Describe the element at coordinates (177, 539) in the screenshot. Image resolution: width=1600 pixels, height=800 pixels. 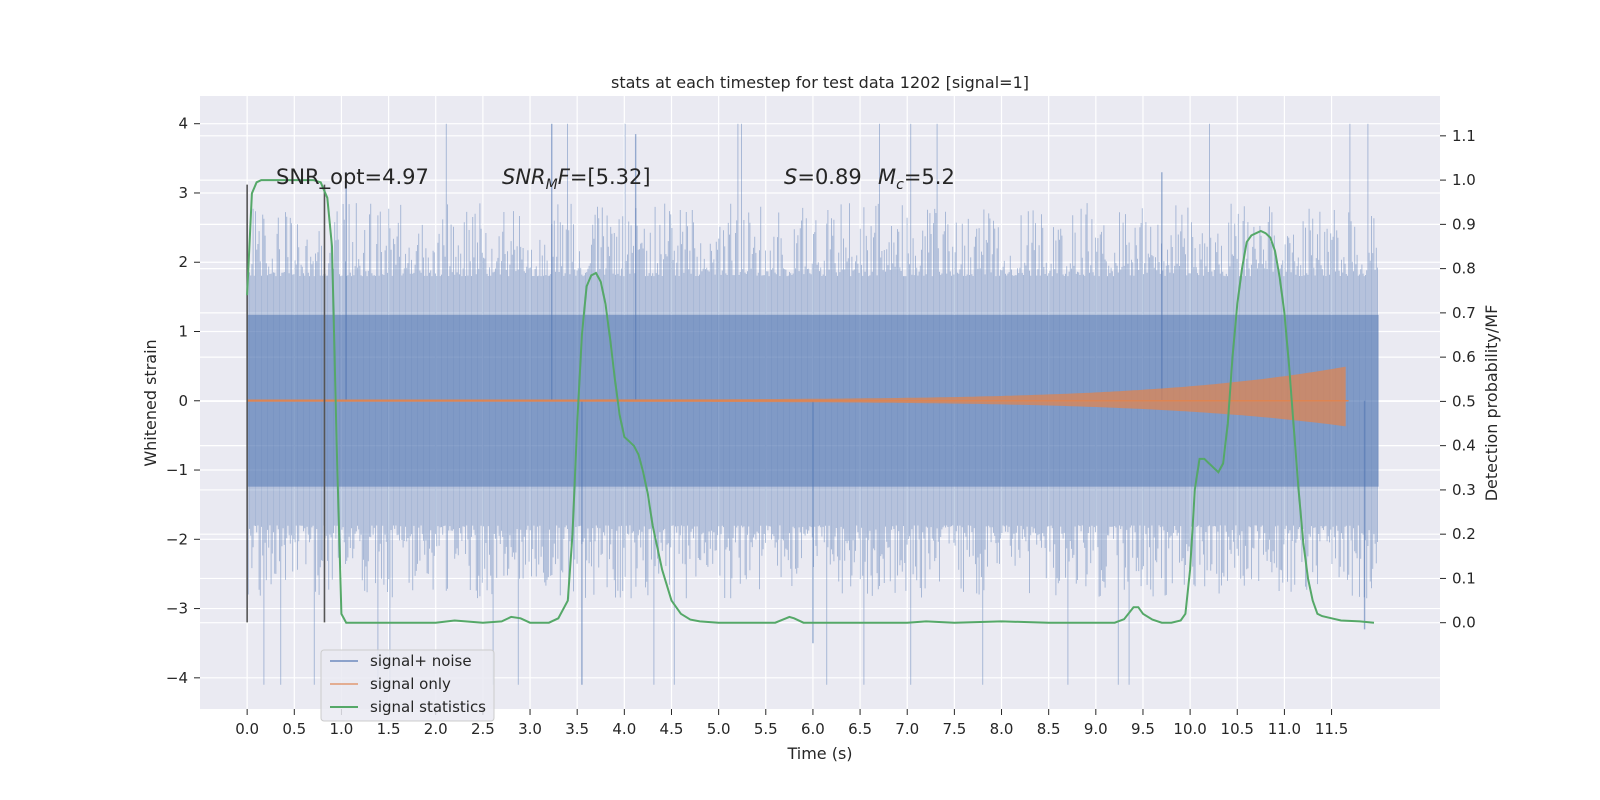
I see `y-tick-label: −2` at that location.